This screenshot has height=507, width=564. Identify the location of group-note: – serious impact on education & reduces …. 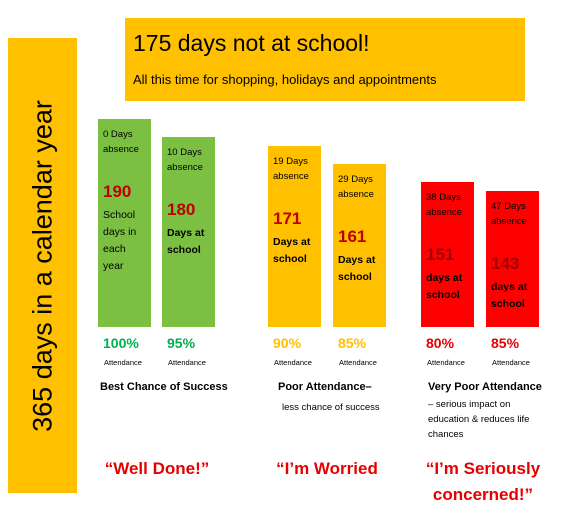
(479, 419).